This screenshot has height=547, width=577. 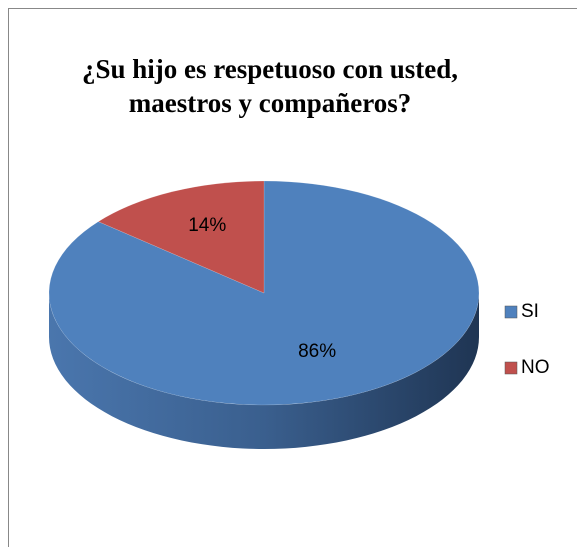 What do you see at coordinates (207, 225) in the screenshot?
I see `data-label: 14%` at bounding box center [207, 225].